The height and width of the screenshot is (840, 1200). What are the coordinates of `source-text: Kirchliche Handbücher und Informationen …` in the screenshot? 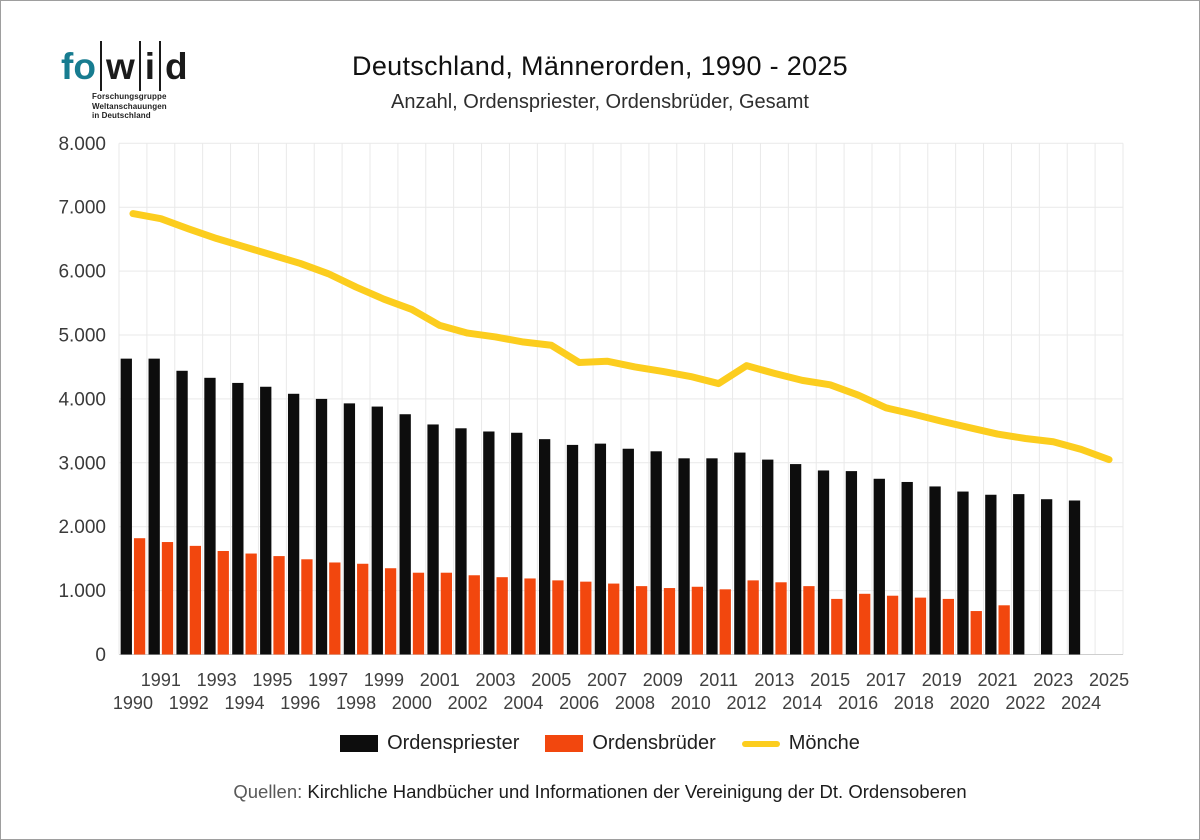 It's located at (637, 791).